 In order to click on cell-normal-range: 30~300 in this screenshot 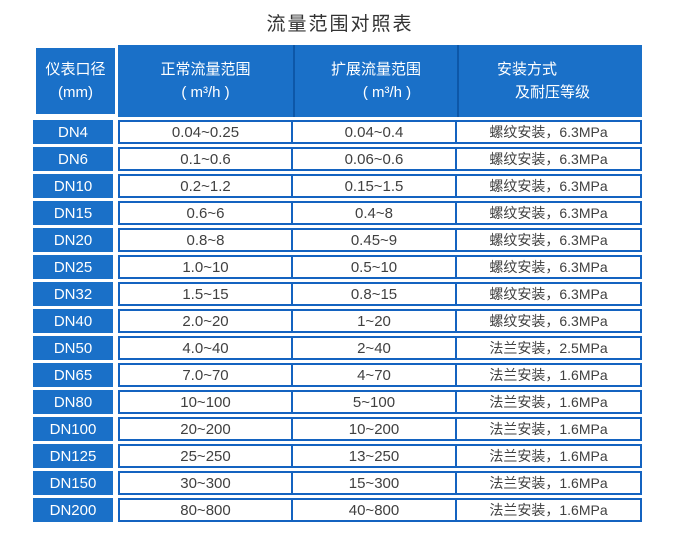, I will do `click(205, 483)`.